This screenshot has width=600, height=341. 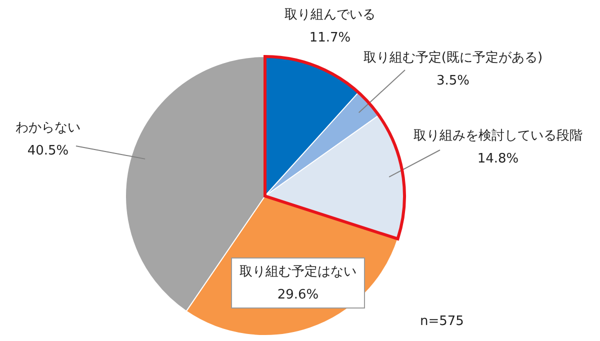 What do you see at coordinates (48, 150) in the screenshot?
I see `data-label: 40.5%` at bounding box center [48, 150].